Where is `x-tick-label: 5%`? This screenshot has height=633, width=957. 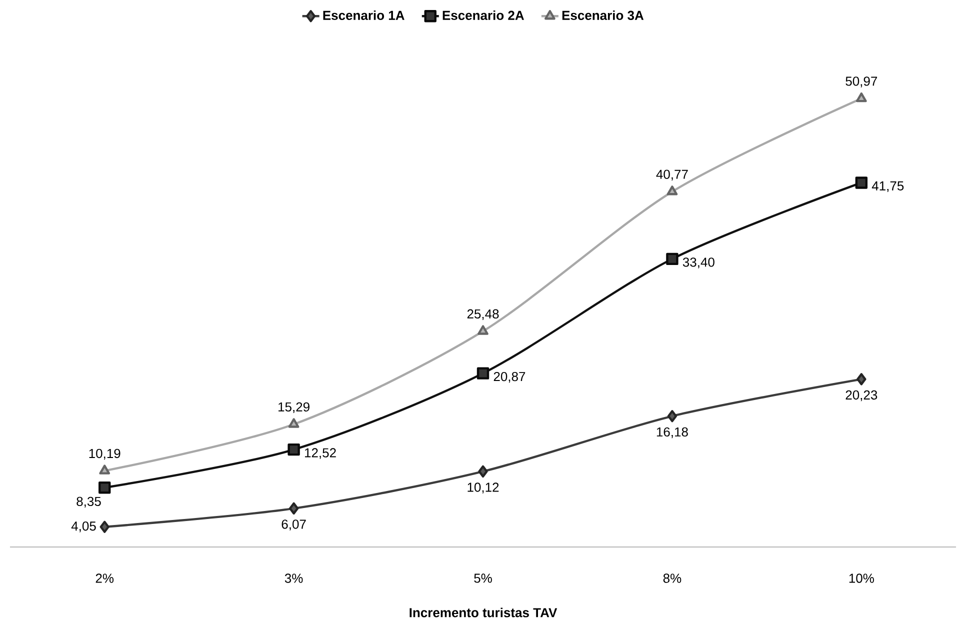 x-tick-label: 5% is located at coordinates (483, 578).